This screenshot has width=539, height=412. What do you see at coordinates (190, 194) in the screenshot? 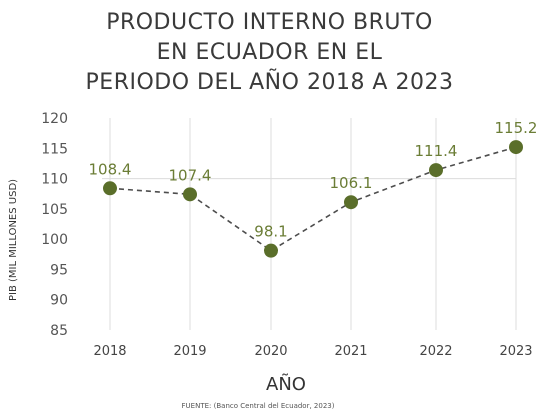
I see `data-point-2019` at bounding box center [190, 194].